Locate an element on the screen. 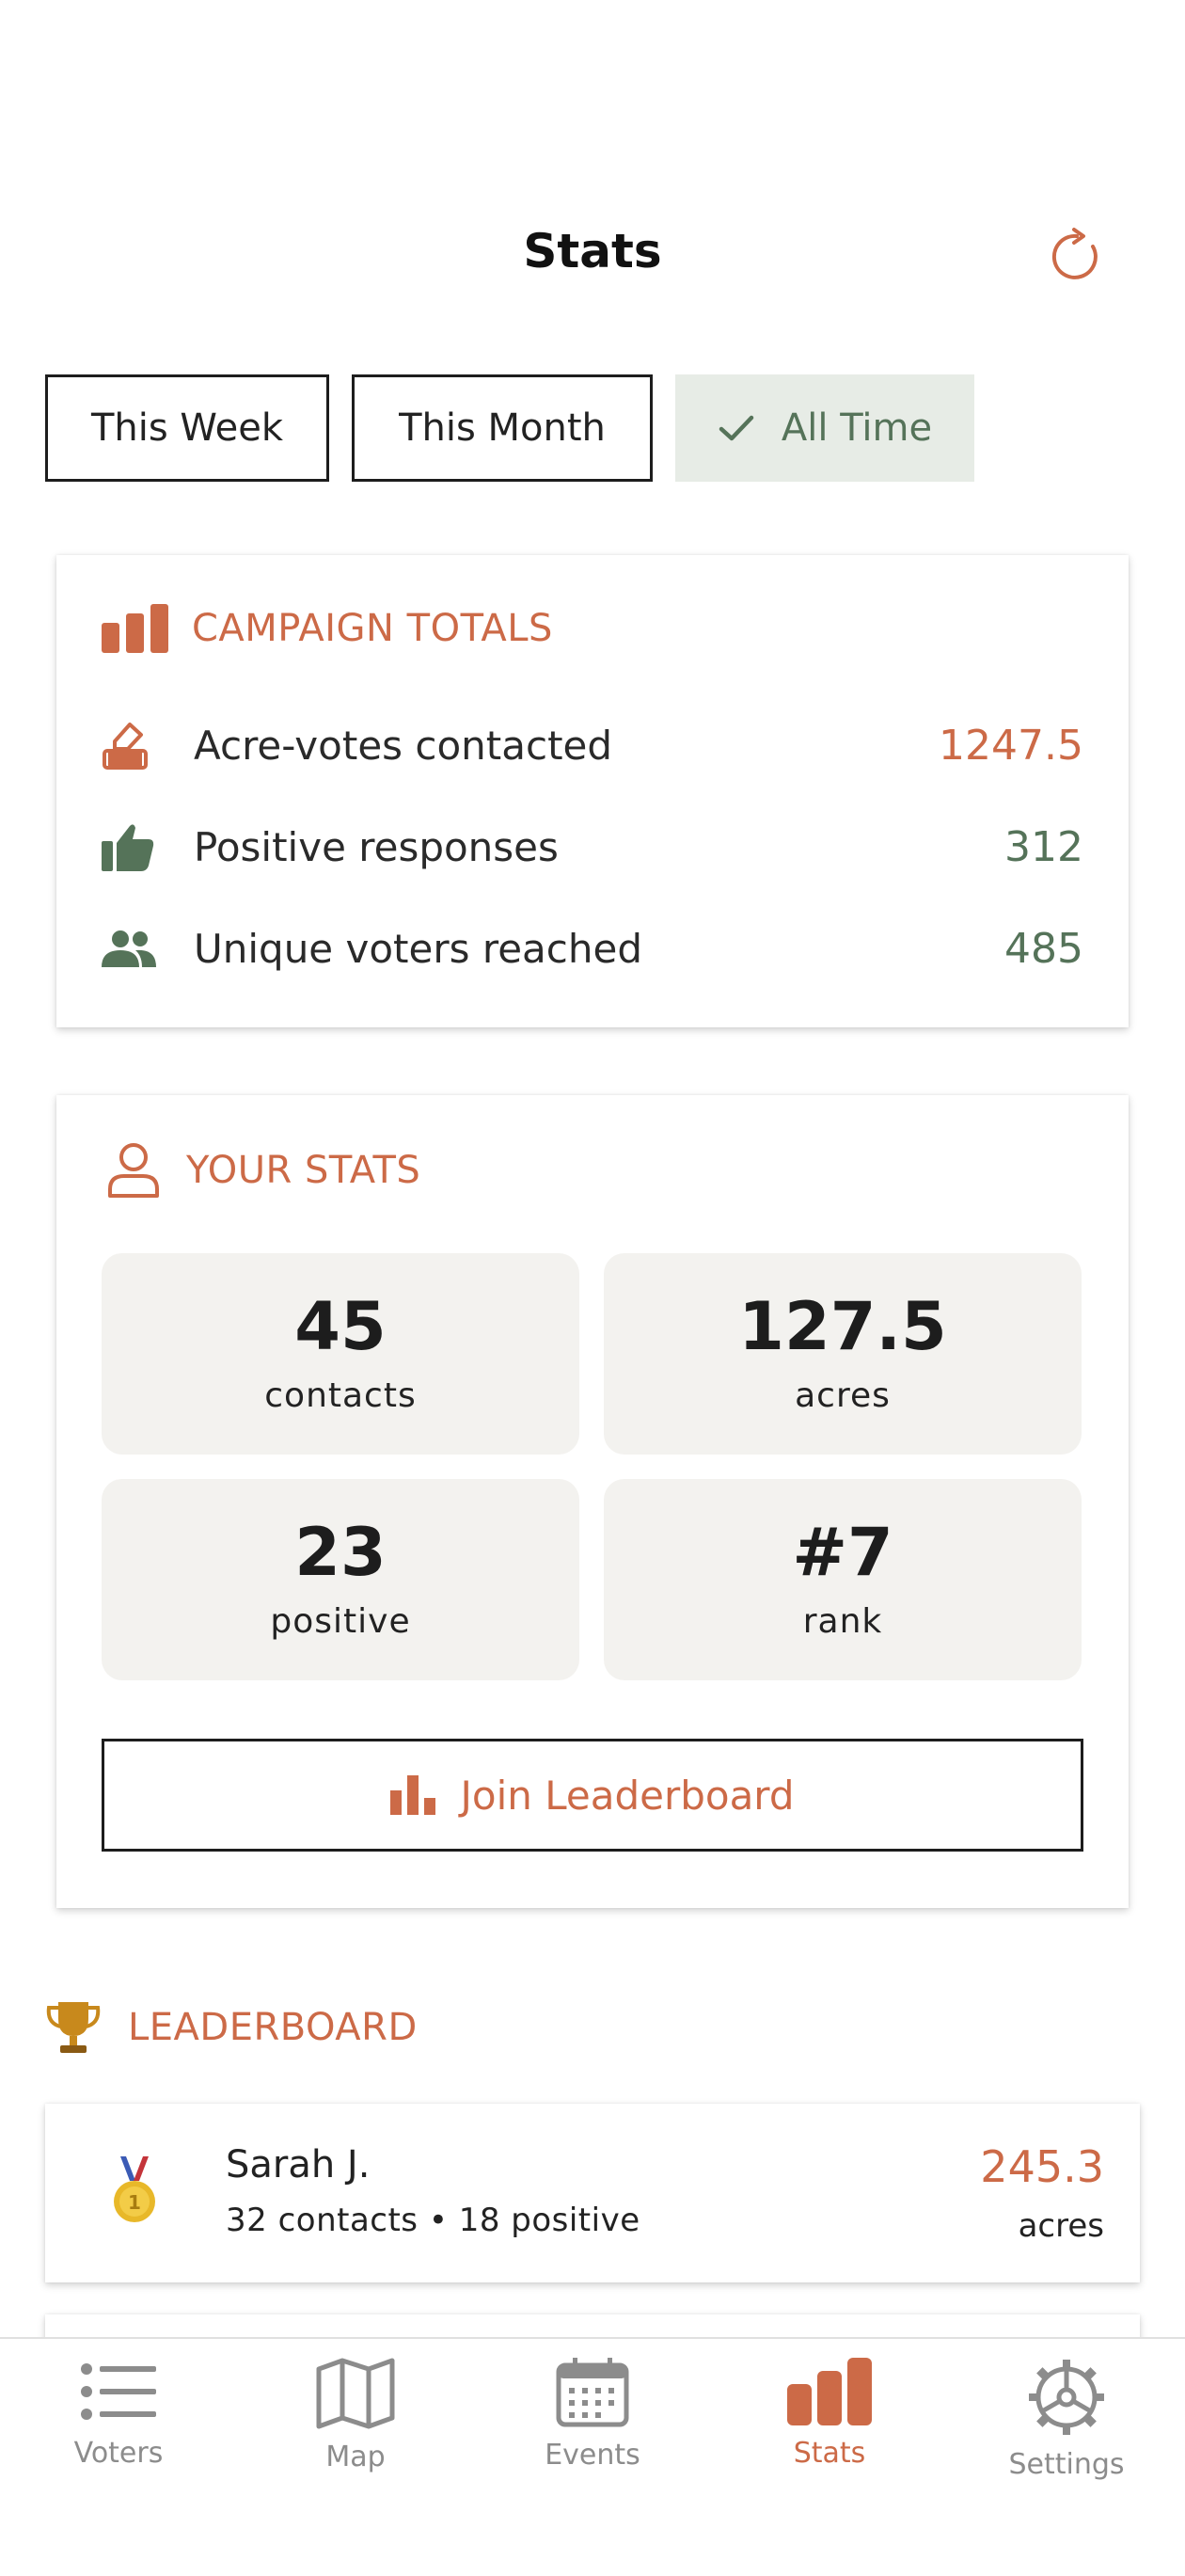 The image size is (1185, 2576). stat-box-acres: 127.5 acres is located at coordinates (843, 1354).